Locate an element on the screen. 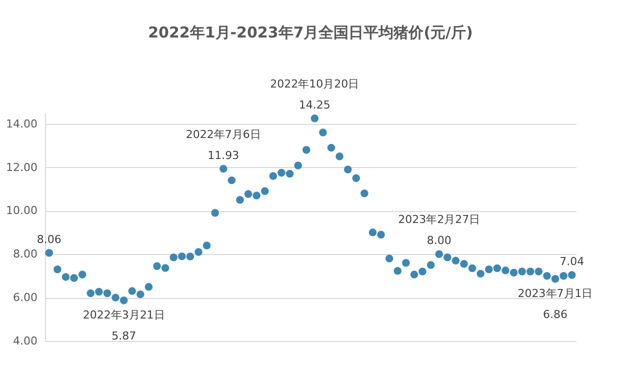 The width and height of the screenshot is (620, 374). data-label: 7.04 is located at coordinates (572, 261).